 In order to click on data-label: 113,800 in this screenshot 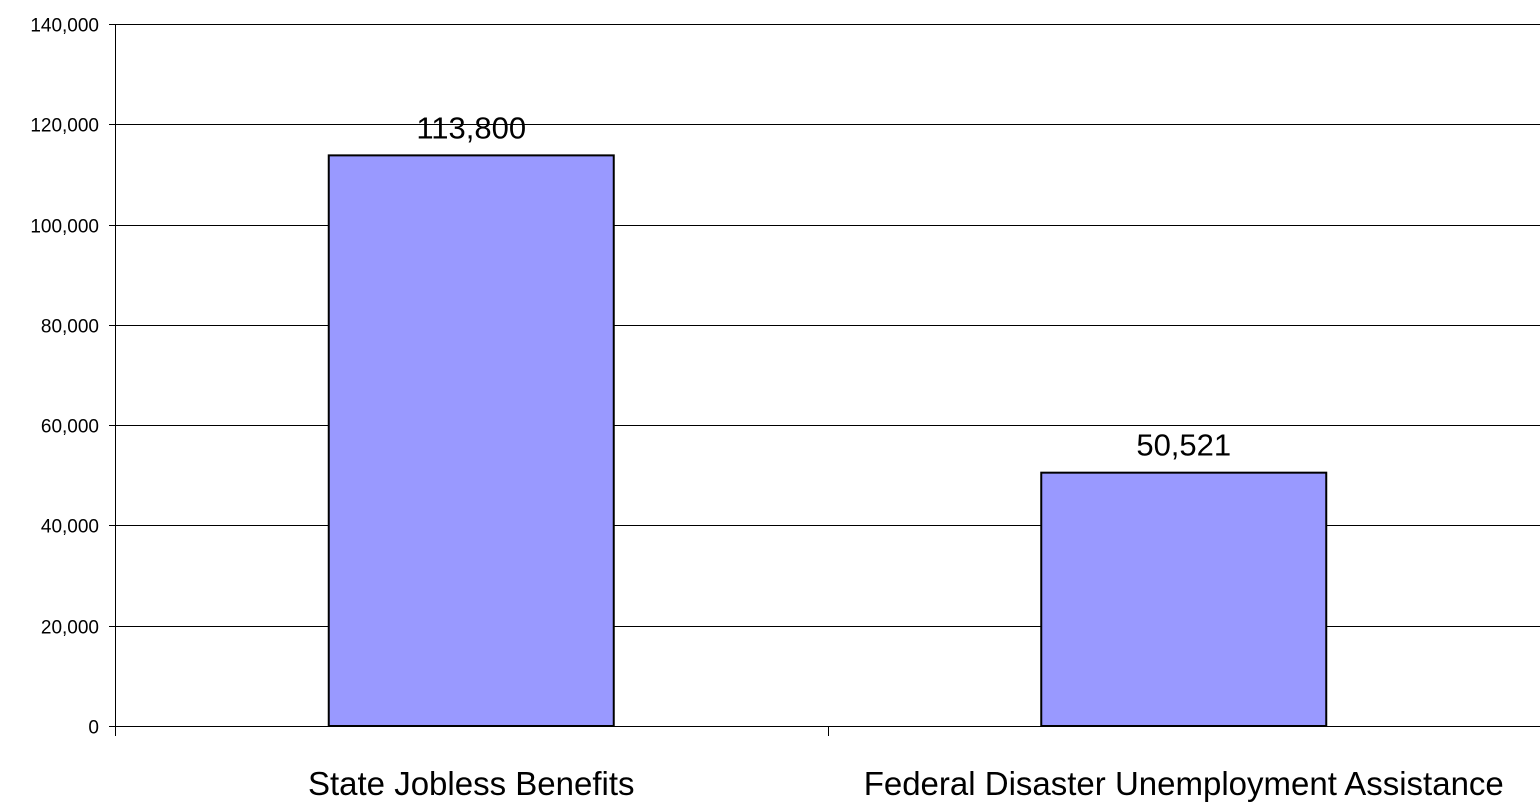, I will do `click(471, 127)`.